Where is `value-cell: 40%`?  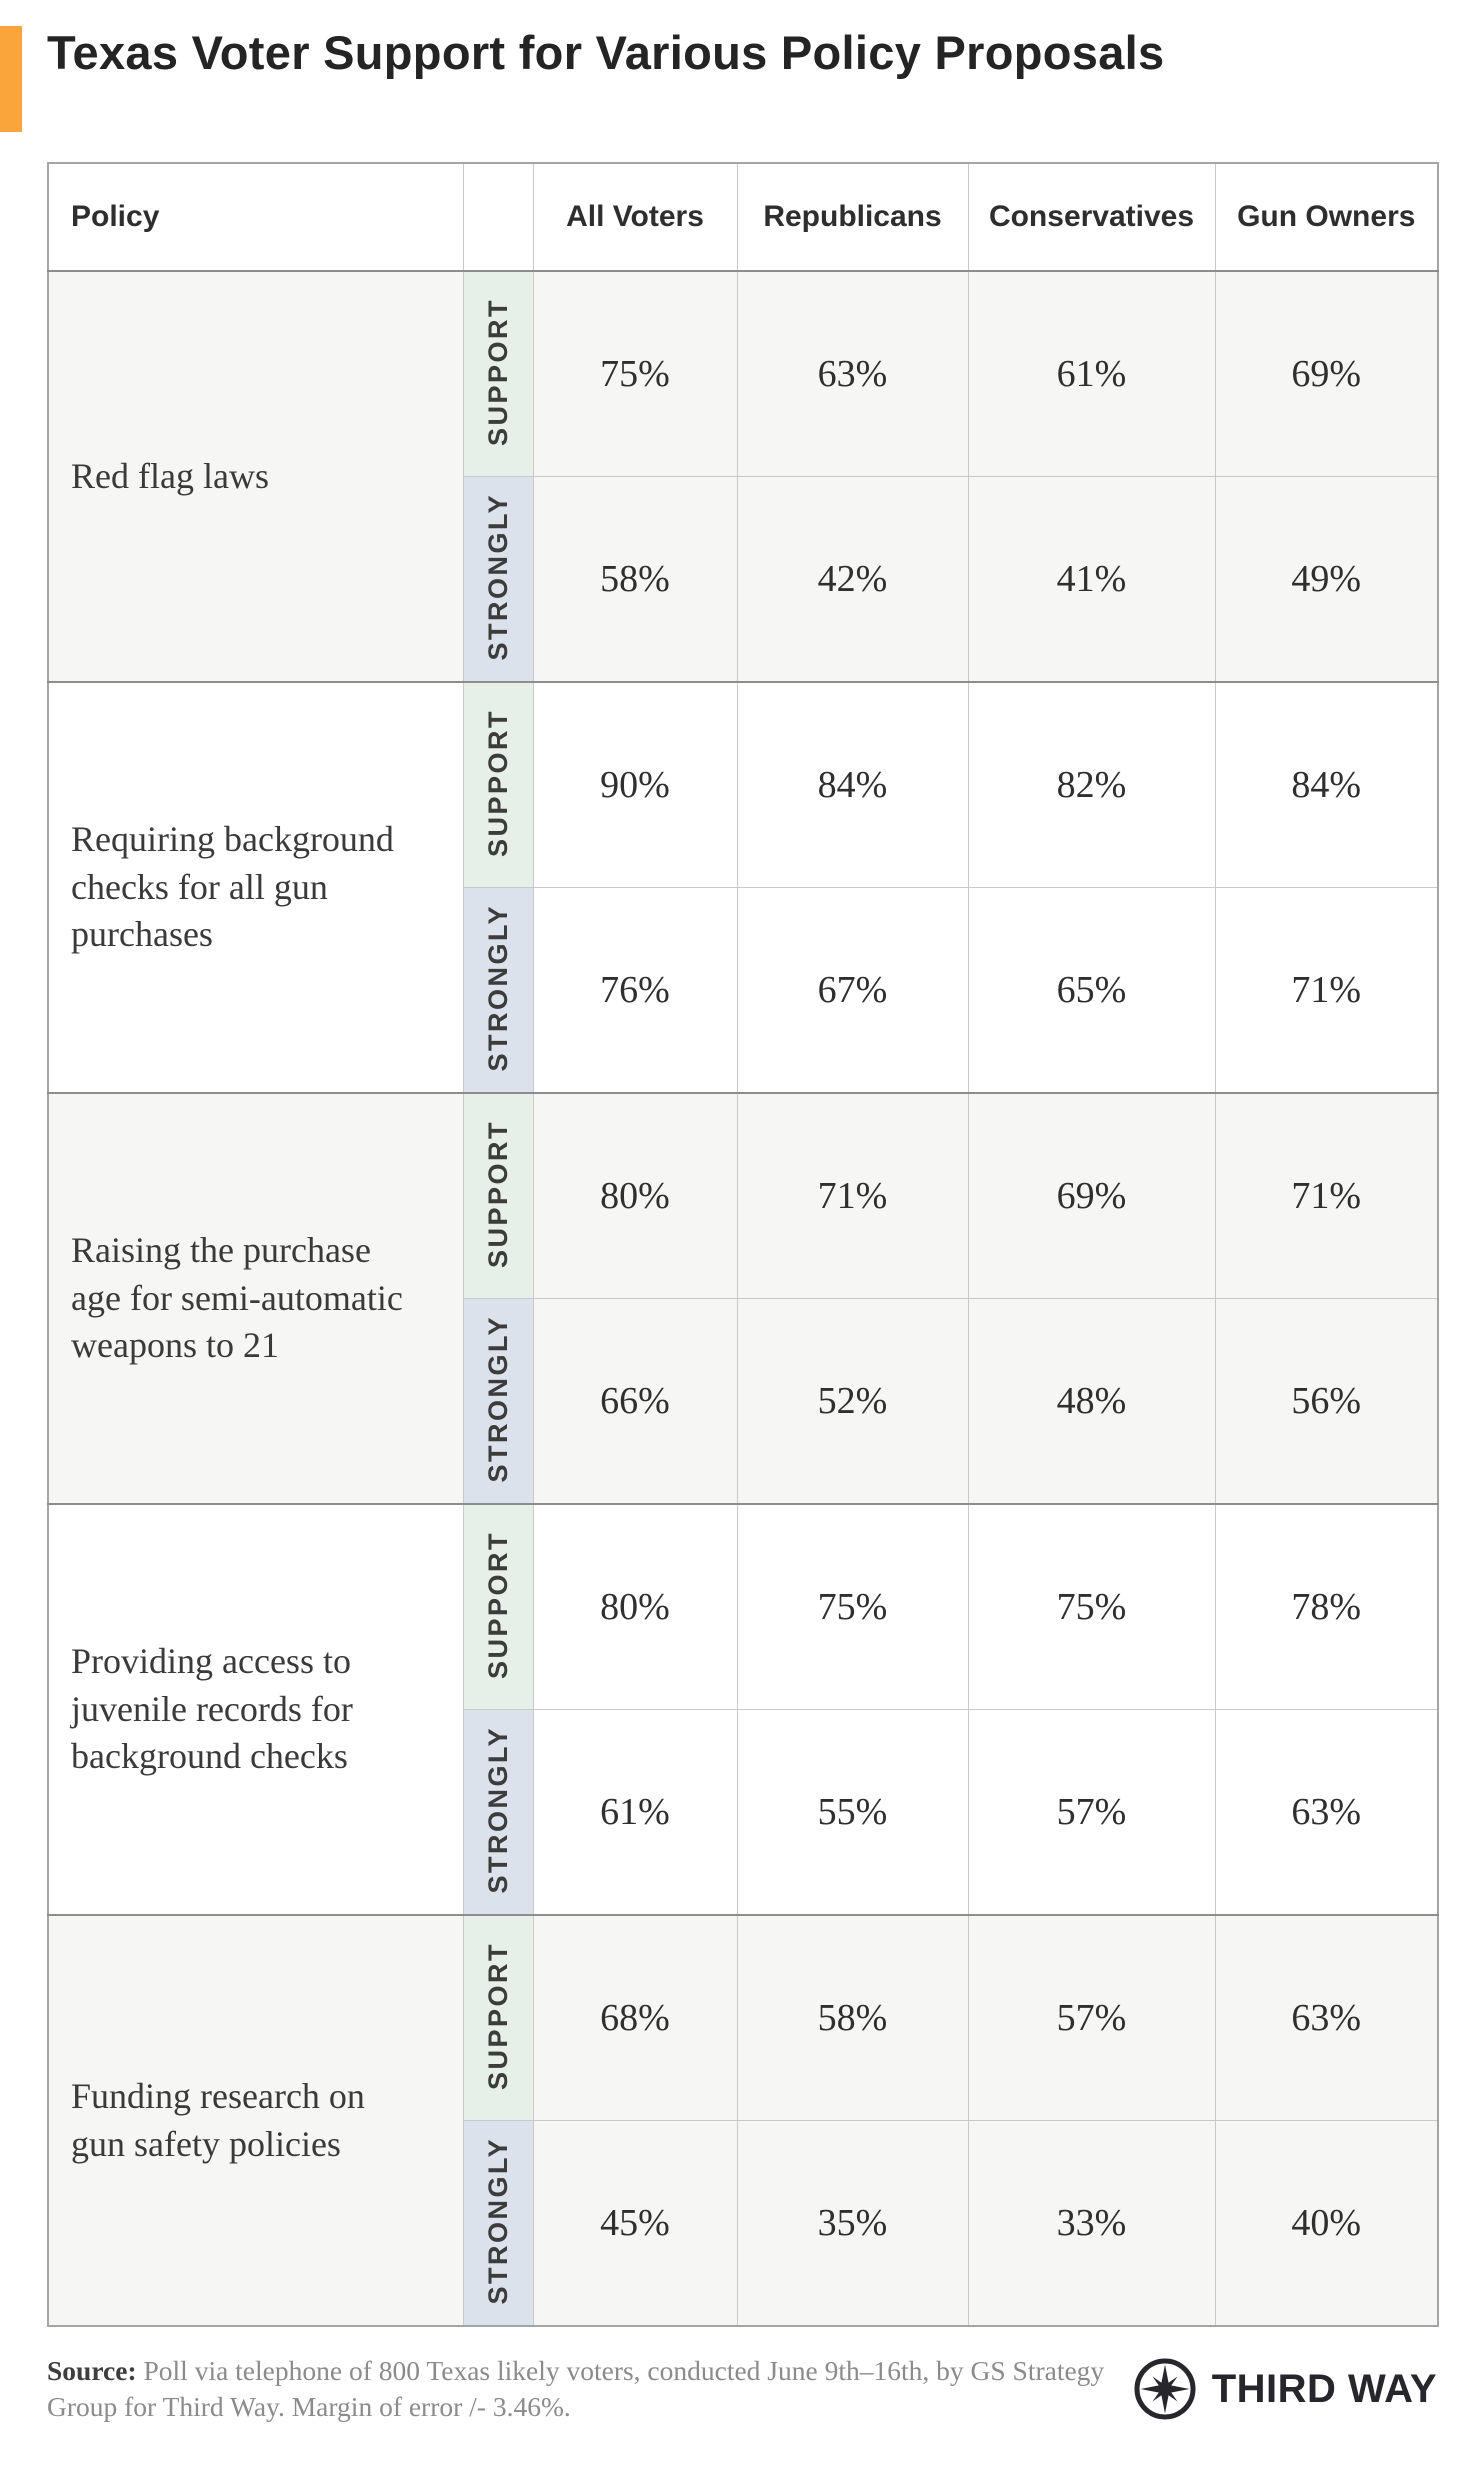 value-cell: 40% is located at coordinates (1326, 2223).